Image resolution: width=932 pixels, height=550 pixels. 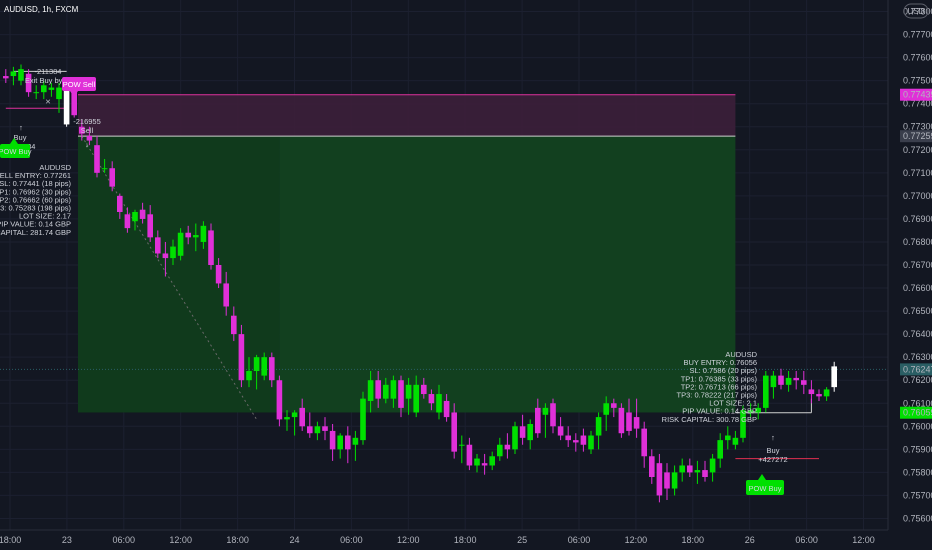 I want to click on sell-text: Sell, so click(x=87, y=130).